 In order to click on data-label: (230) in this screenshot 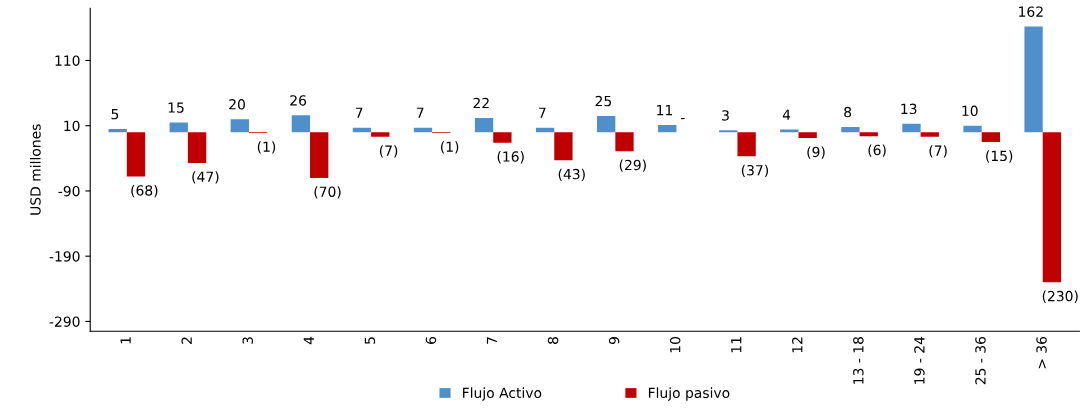, I will do `click(1060, 296)`.